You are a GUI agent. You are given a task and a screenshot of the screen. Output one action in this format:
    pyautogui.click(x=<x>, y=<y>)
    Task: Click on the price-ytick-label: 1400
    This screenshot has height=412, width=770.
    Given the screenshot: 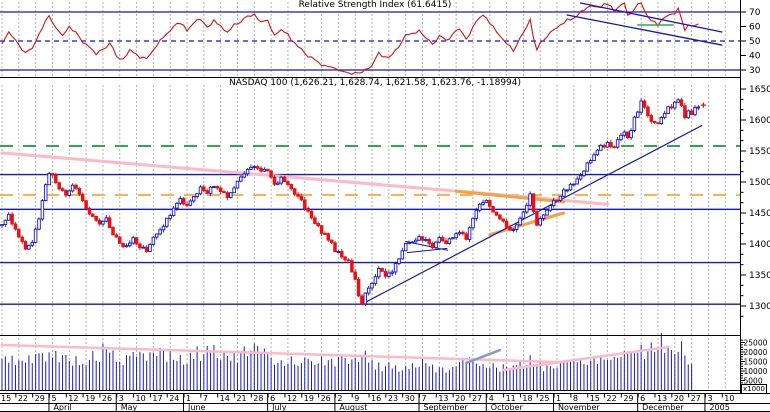 What is the action you would take?
    pyautogui.click(x=759, y=245)
    